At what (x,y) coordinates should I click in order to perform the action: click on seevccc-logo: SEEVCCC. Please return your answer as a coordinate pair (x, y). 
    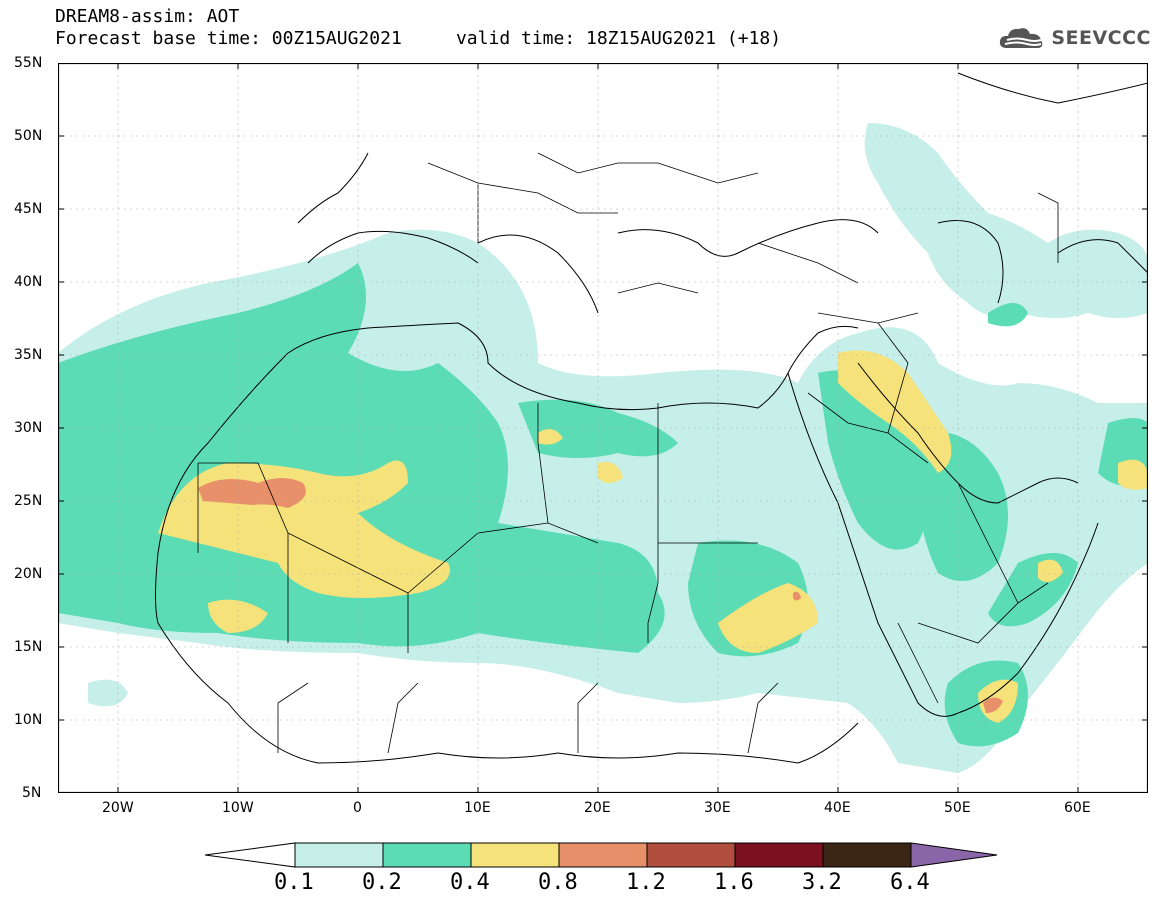
    Looking at the image, I should click on (1074, 38).